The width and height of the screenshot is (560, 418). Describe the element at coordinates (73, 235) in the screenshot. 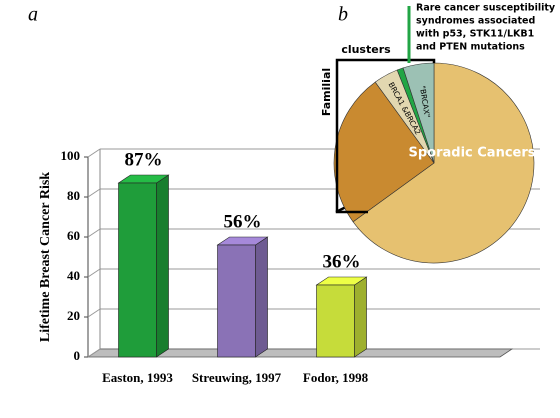

I see `y-tick-label: 60` at that location.